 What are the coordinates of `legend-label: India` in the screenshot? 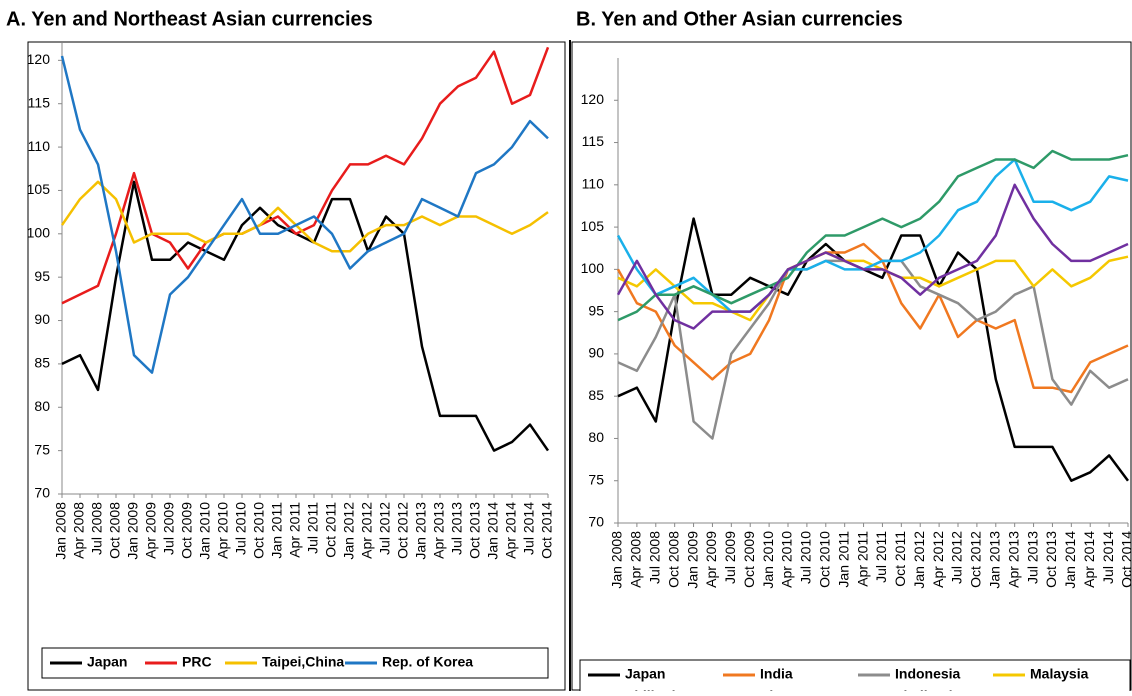 It's located at (776, 674).